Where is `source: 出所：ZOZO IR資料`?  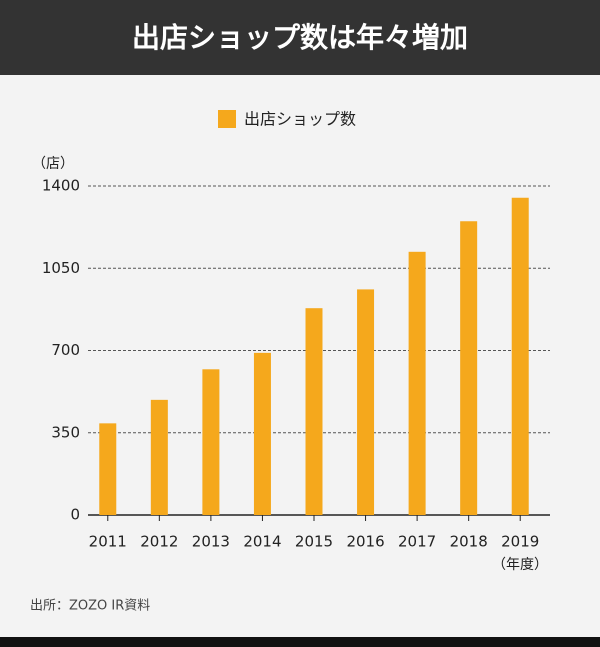 source: 出所：ZOZO IR資料 is located at coordinates (90, 606).